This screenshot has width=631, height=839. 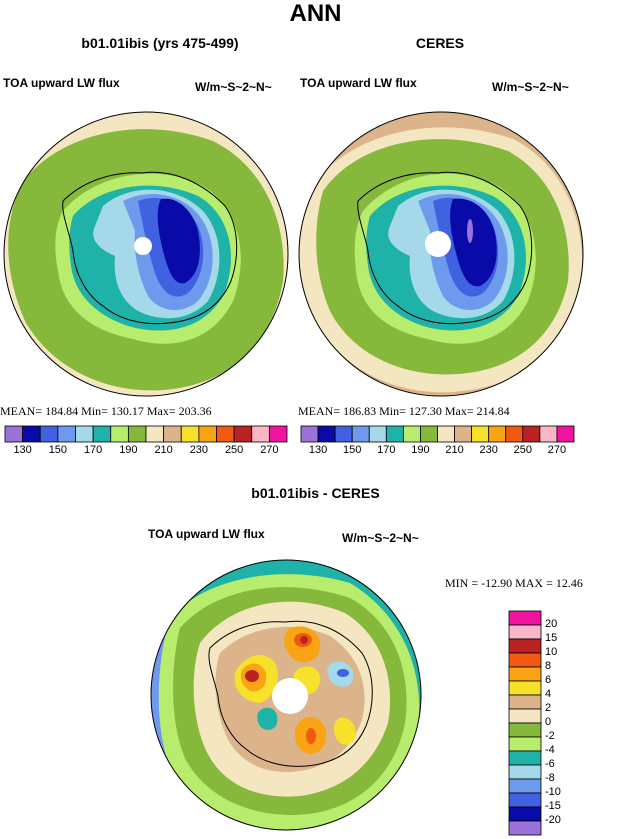 I want to click on panel-left-stats: MEAN= 184.84 Min= 130.17 Max= 203.36, so click(x=106, y=411).